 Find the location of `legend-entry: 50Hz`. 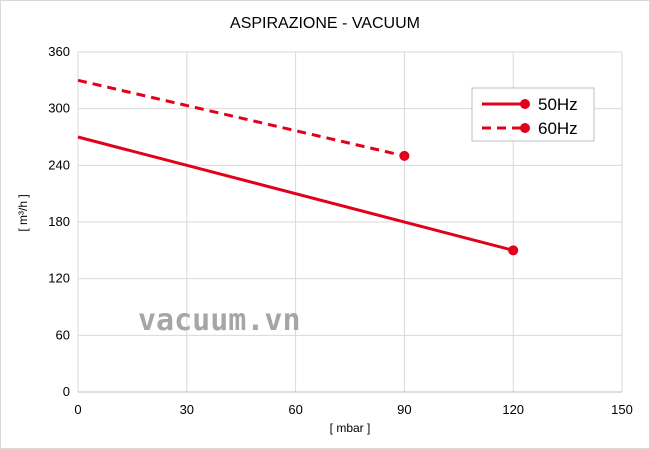

legend-entry: 50Hz is located at coordinates (530, 104).